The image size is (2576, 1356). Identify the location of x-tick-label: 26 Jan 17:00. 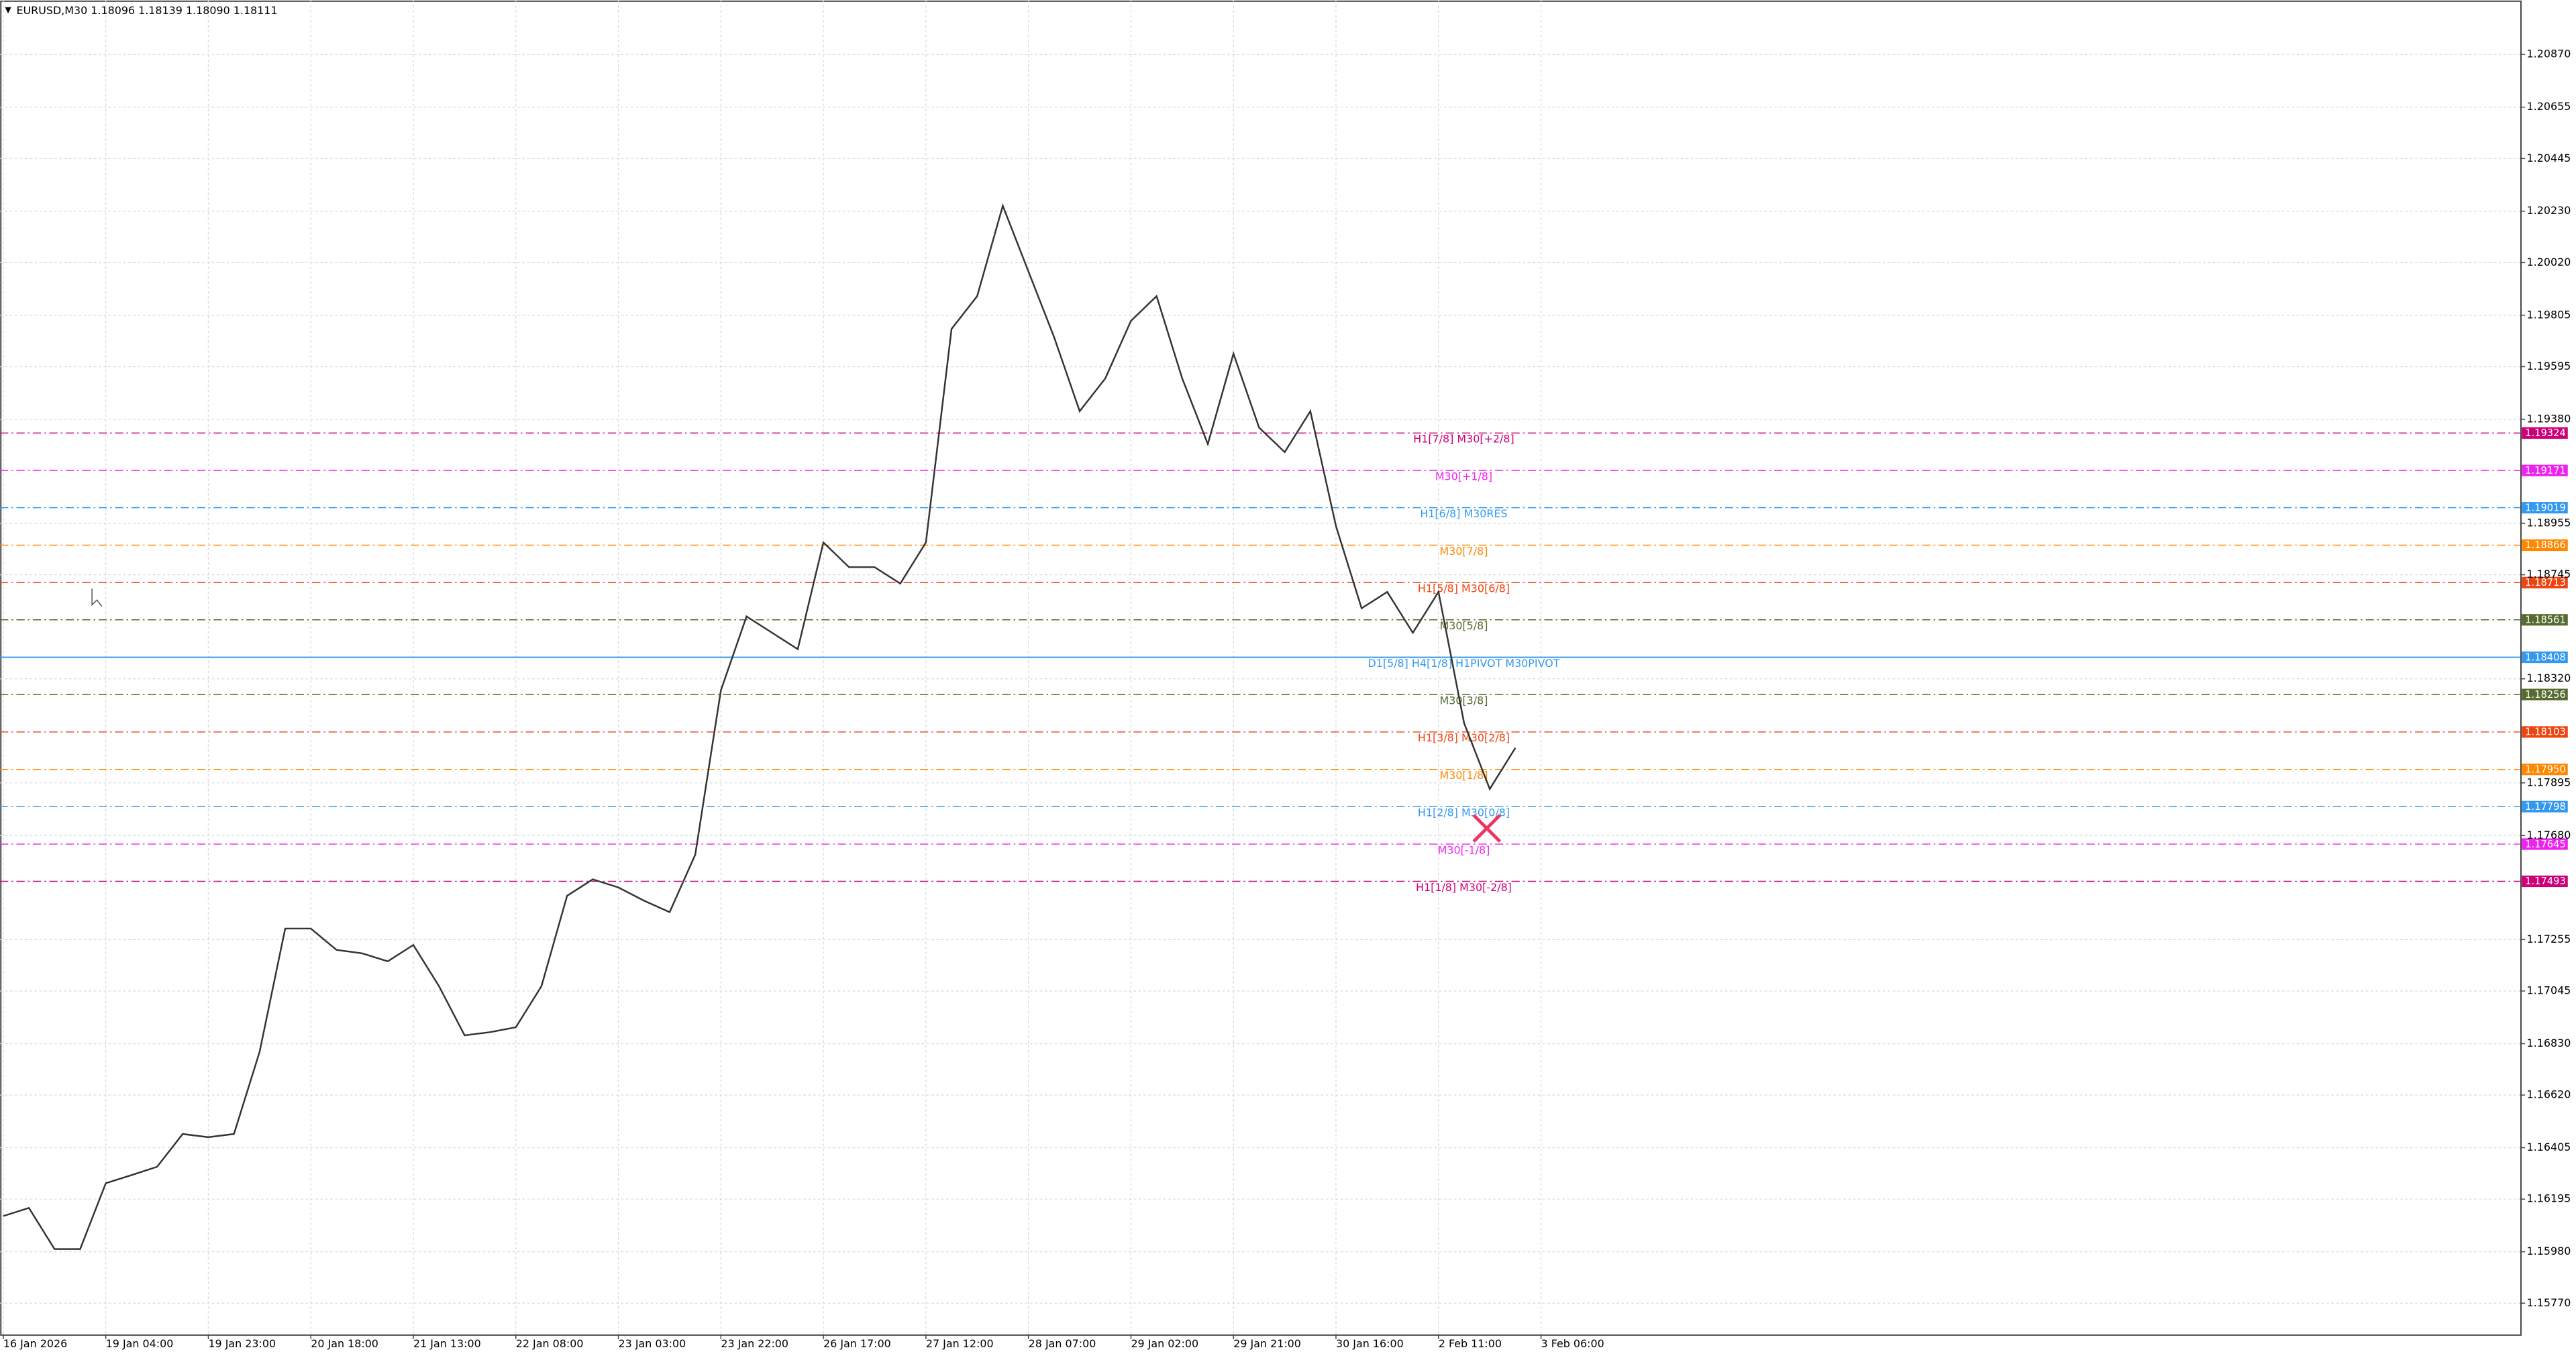
(857, 1343).